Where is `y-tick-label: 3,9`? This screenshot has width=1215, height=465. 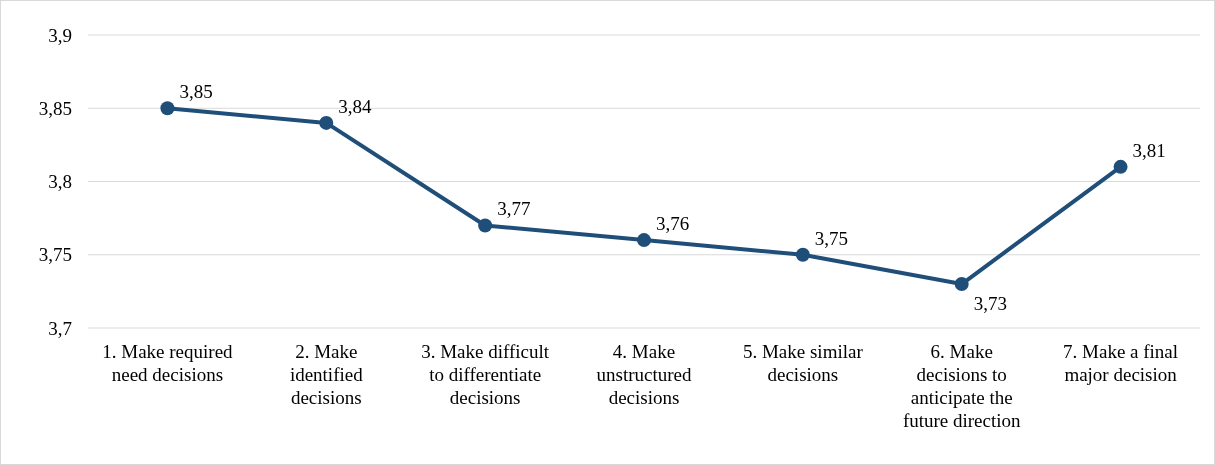
y-tick-label: 3,9 is located at coordinates (60, 35).